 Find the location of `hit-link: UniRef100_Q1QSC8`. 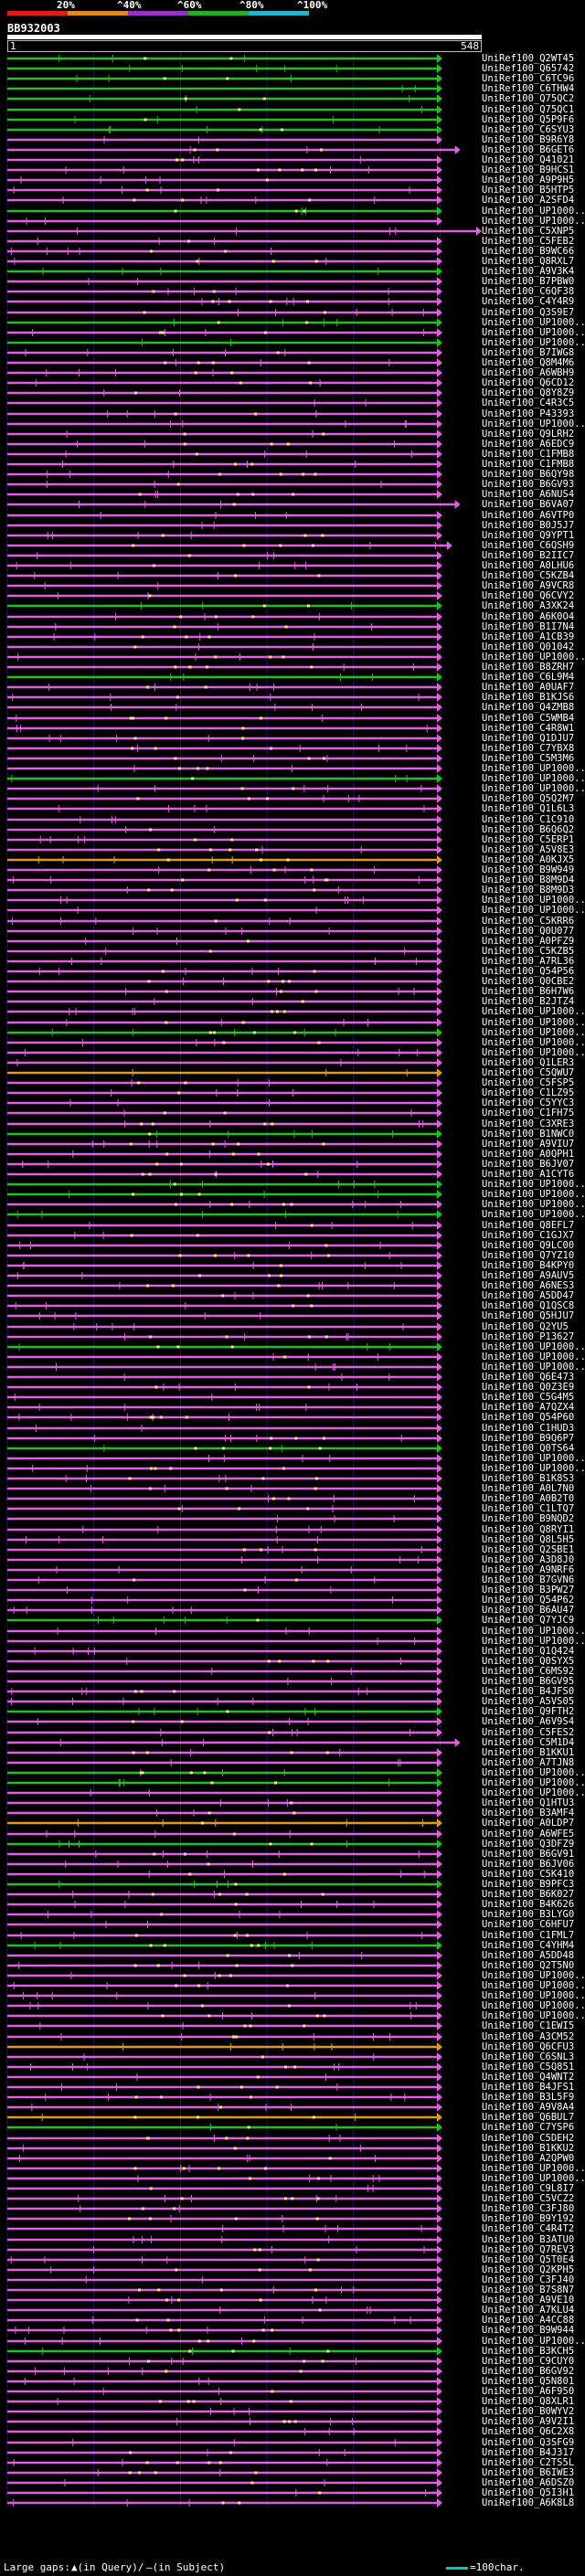

hit-link: UniRef100_Q1QSC8 is located at coordinates (529, 1306).